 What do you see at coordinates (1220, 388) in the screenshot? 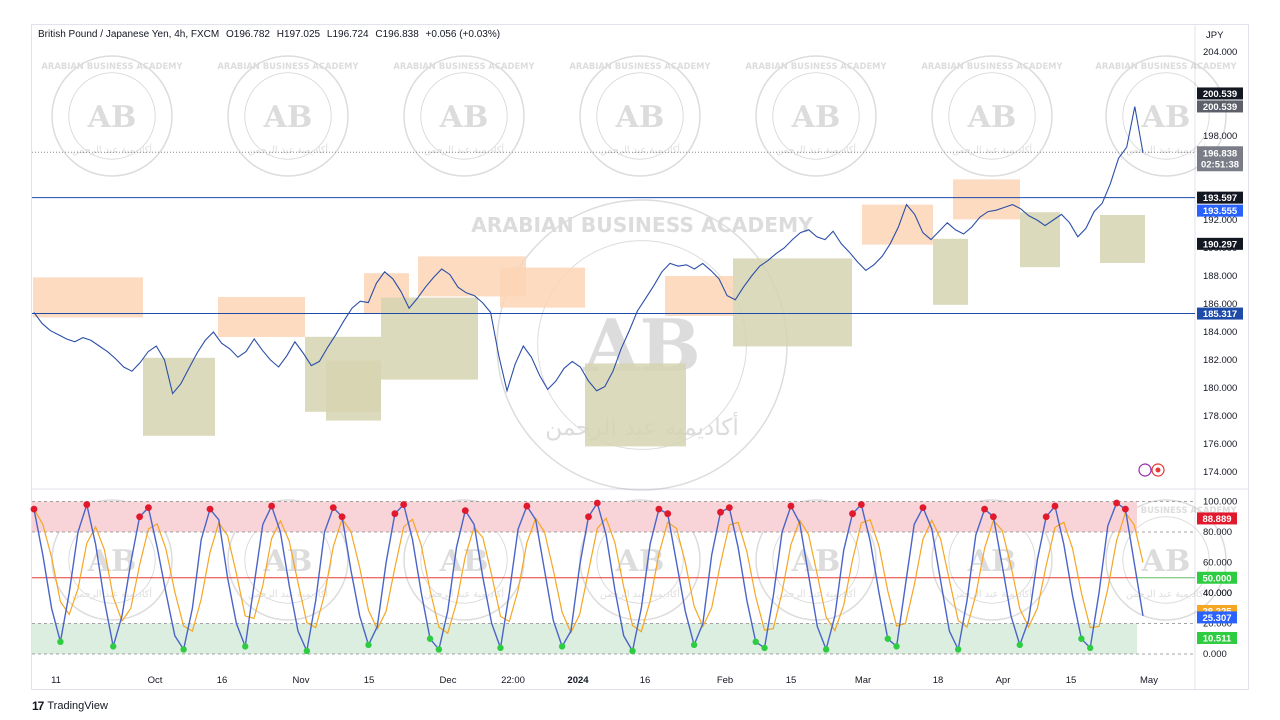
I see `price-tick-label: 180.000` at bounding box center [1220, 388].